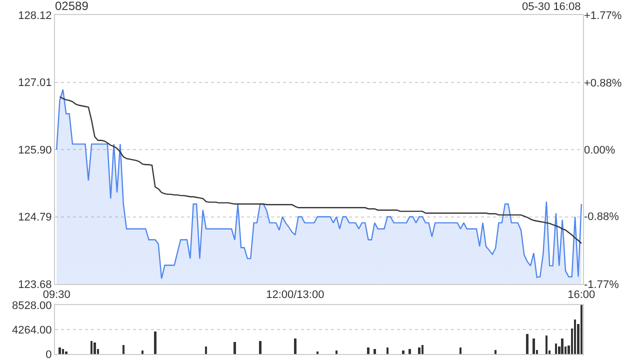 The image size is (640, 360). Describe the element at coordinates (35, 218) in the screenshot. I see `y-tick-label: 124.79` at that location.